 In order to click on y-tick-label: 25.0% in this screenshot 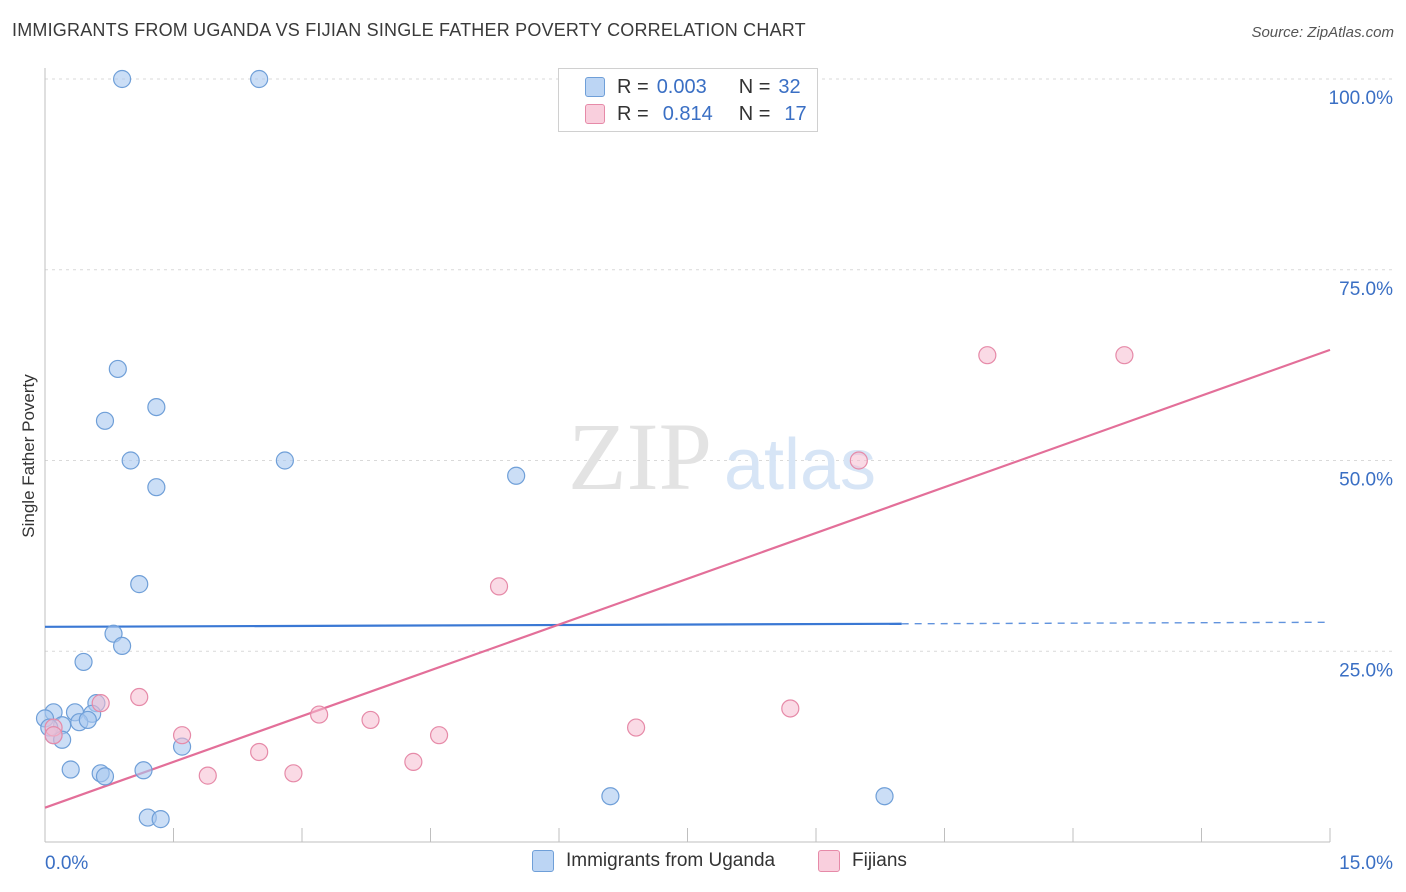, I will do `click(1366, 670)`.